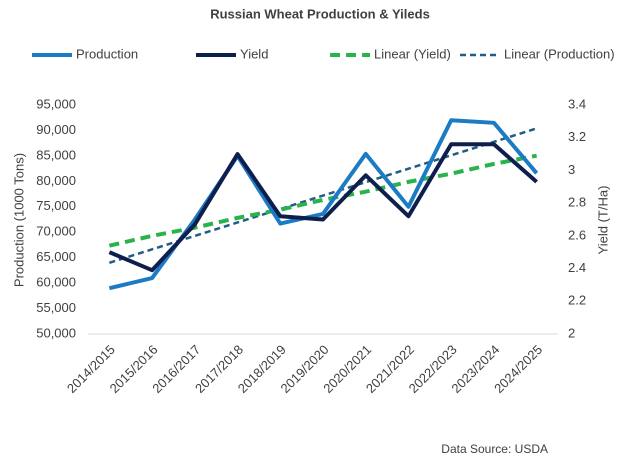 Image resolution: width=641 pixels, height=466 pixels. What do you see at coordinates (56, 282) in the screenshot?
I see `y-tick-label: 60,000` at bounding box center [56, 282].